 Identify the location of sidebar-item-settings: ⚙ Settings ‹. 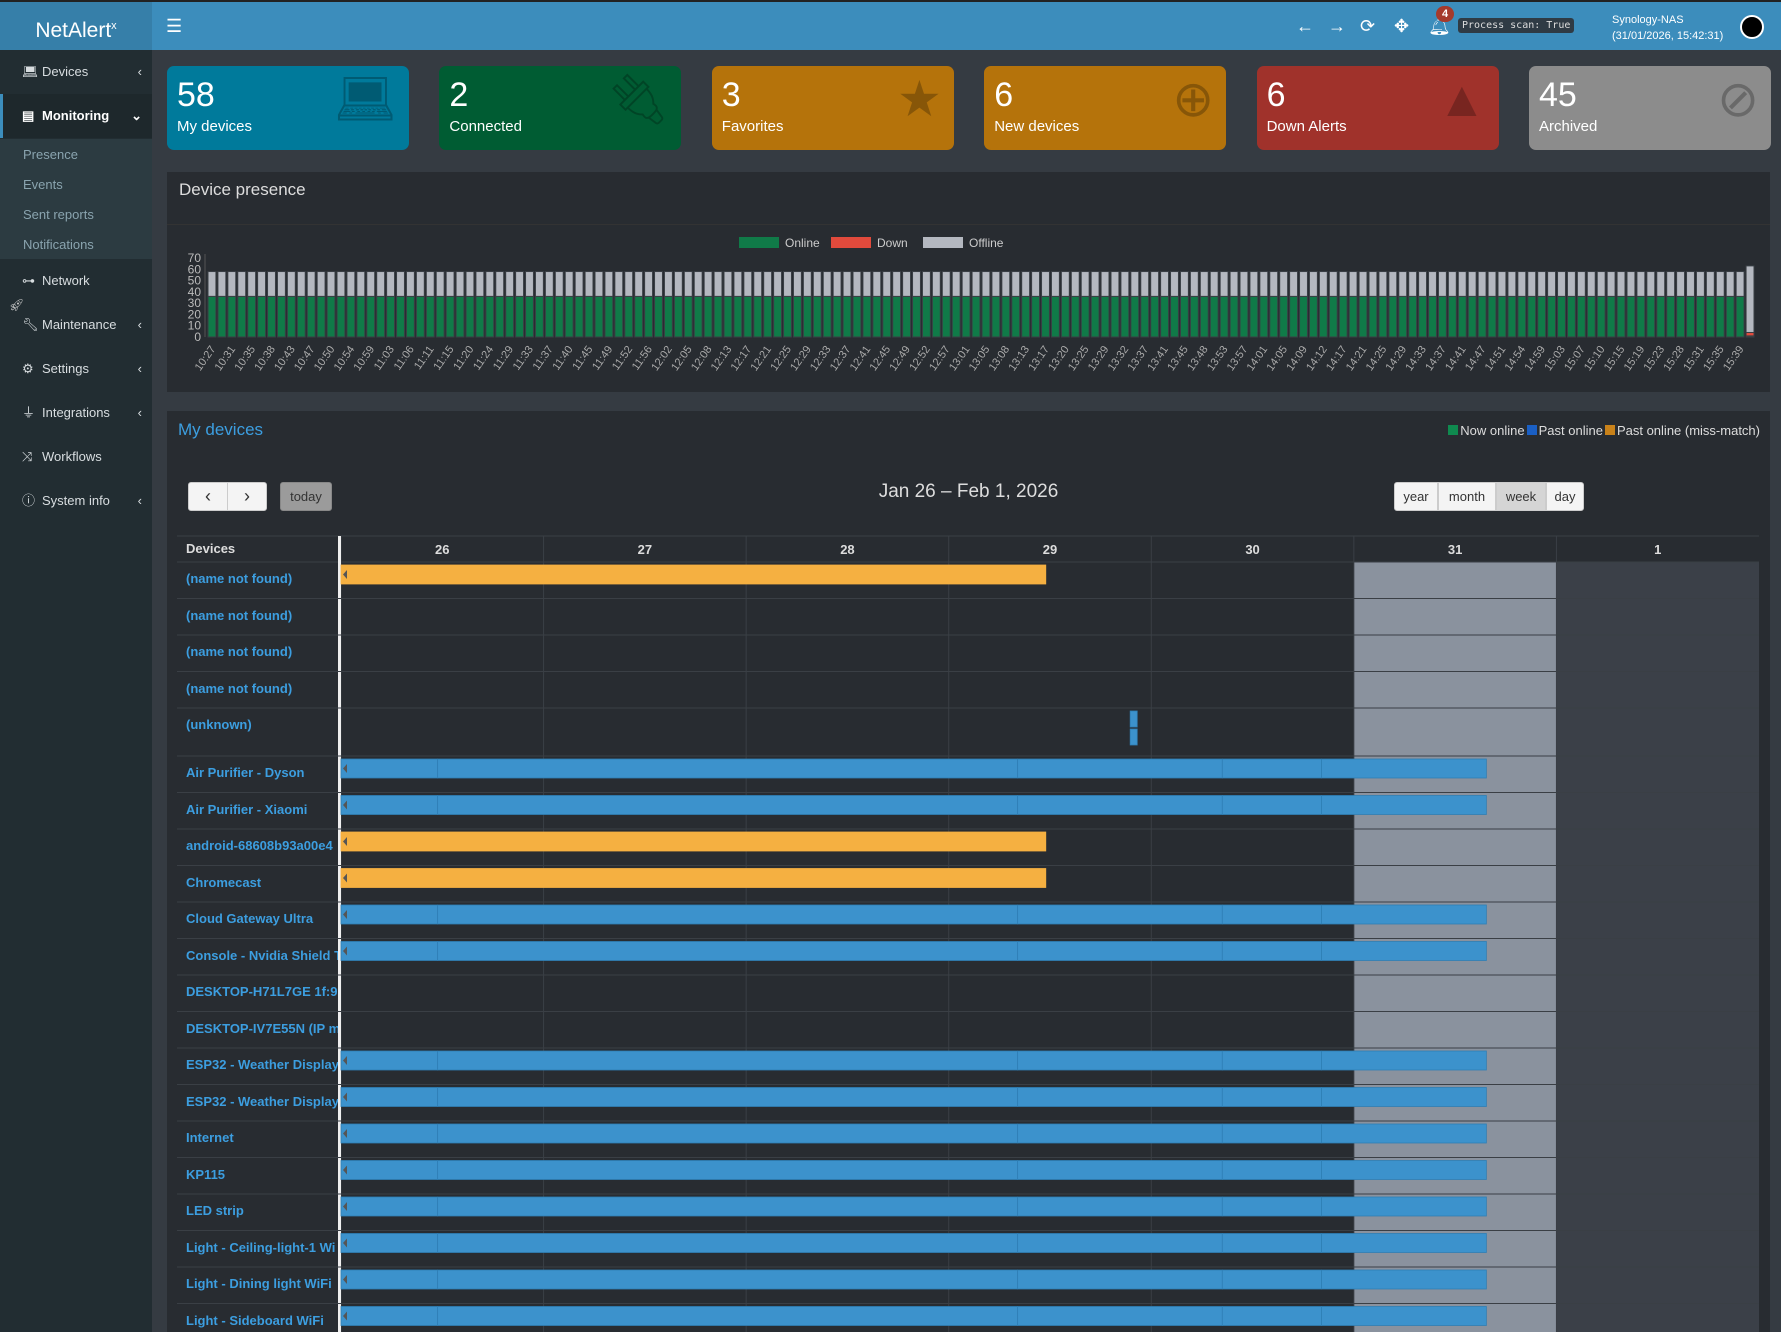
(76, 369).